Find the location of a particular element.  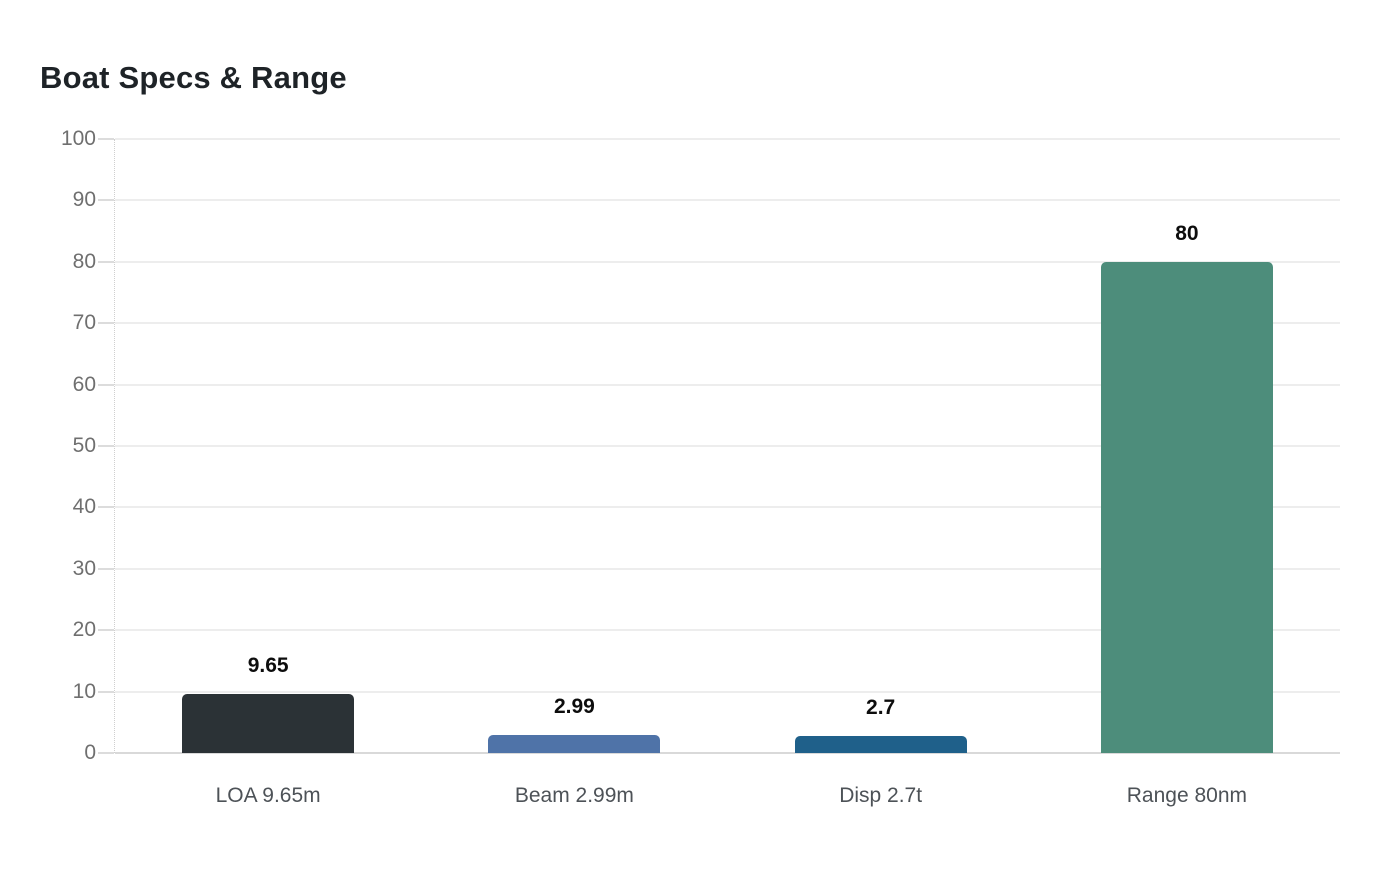

bar-value-label: 2.99 is located at coordinates (574, 706).